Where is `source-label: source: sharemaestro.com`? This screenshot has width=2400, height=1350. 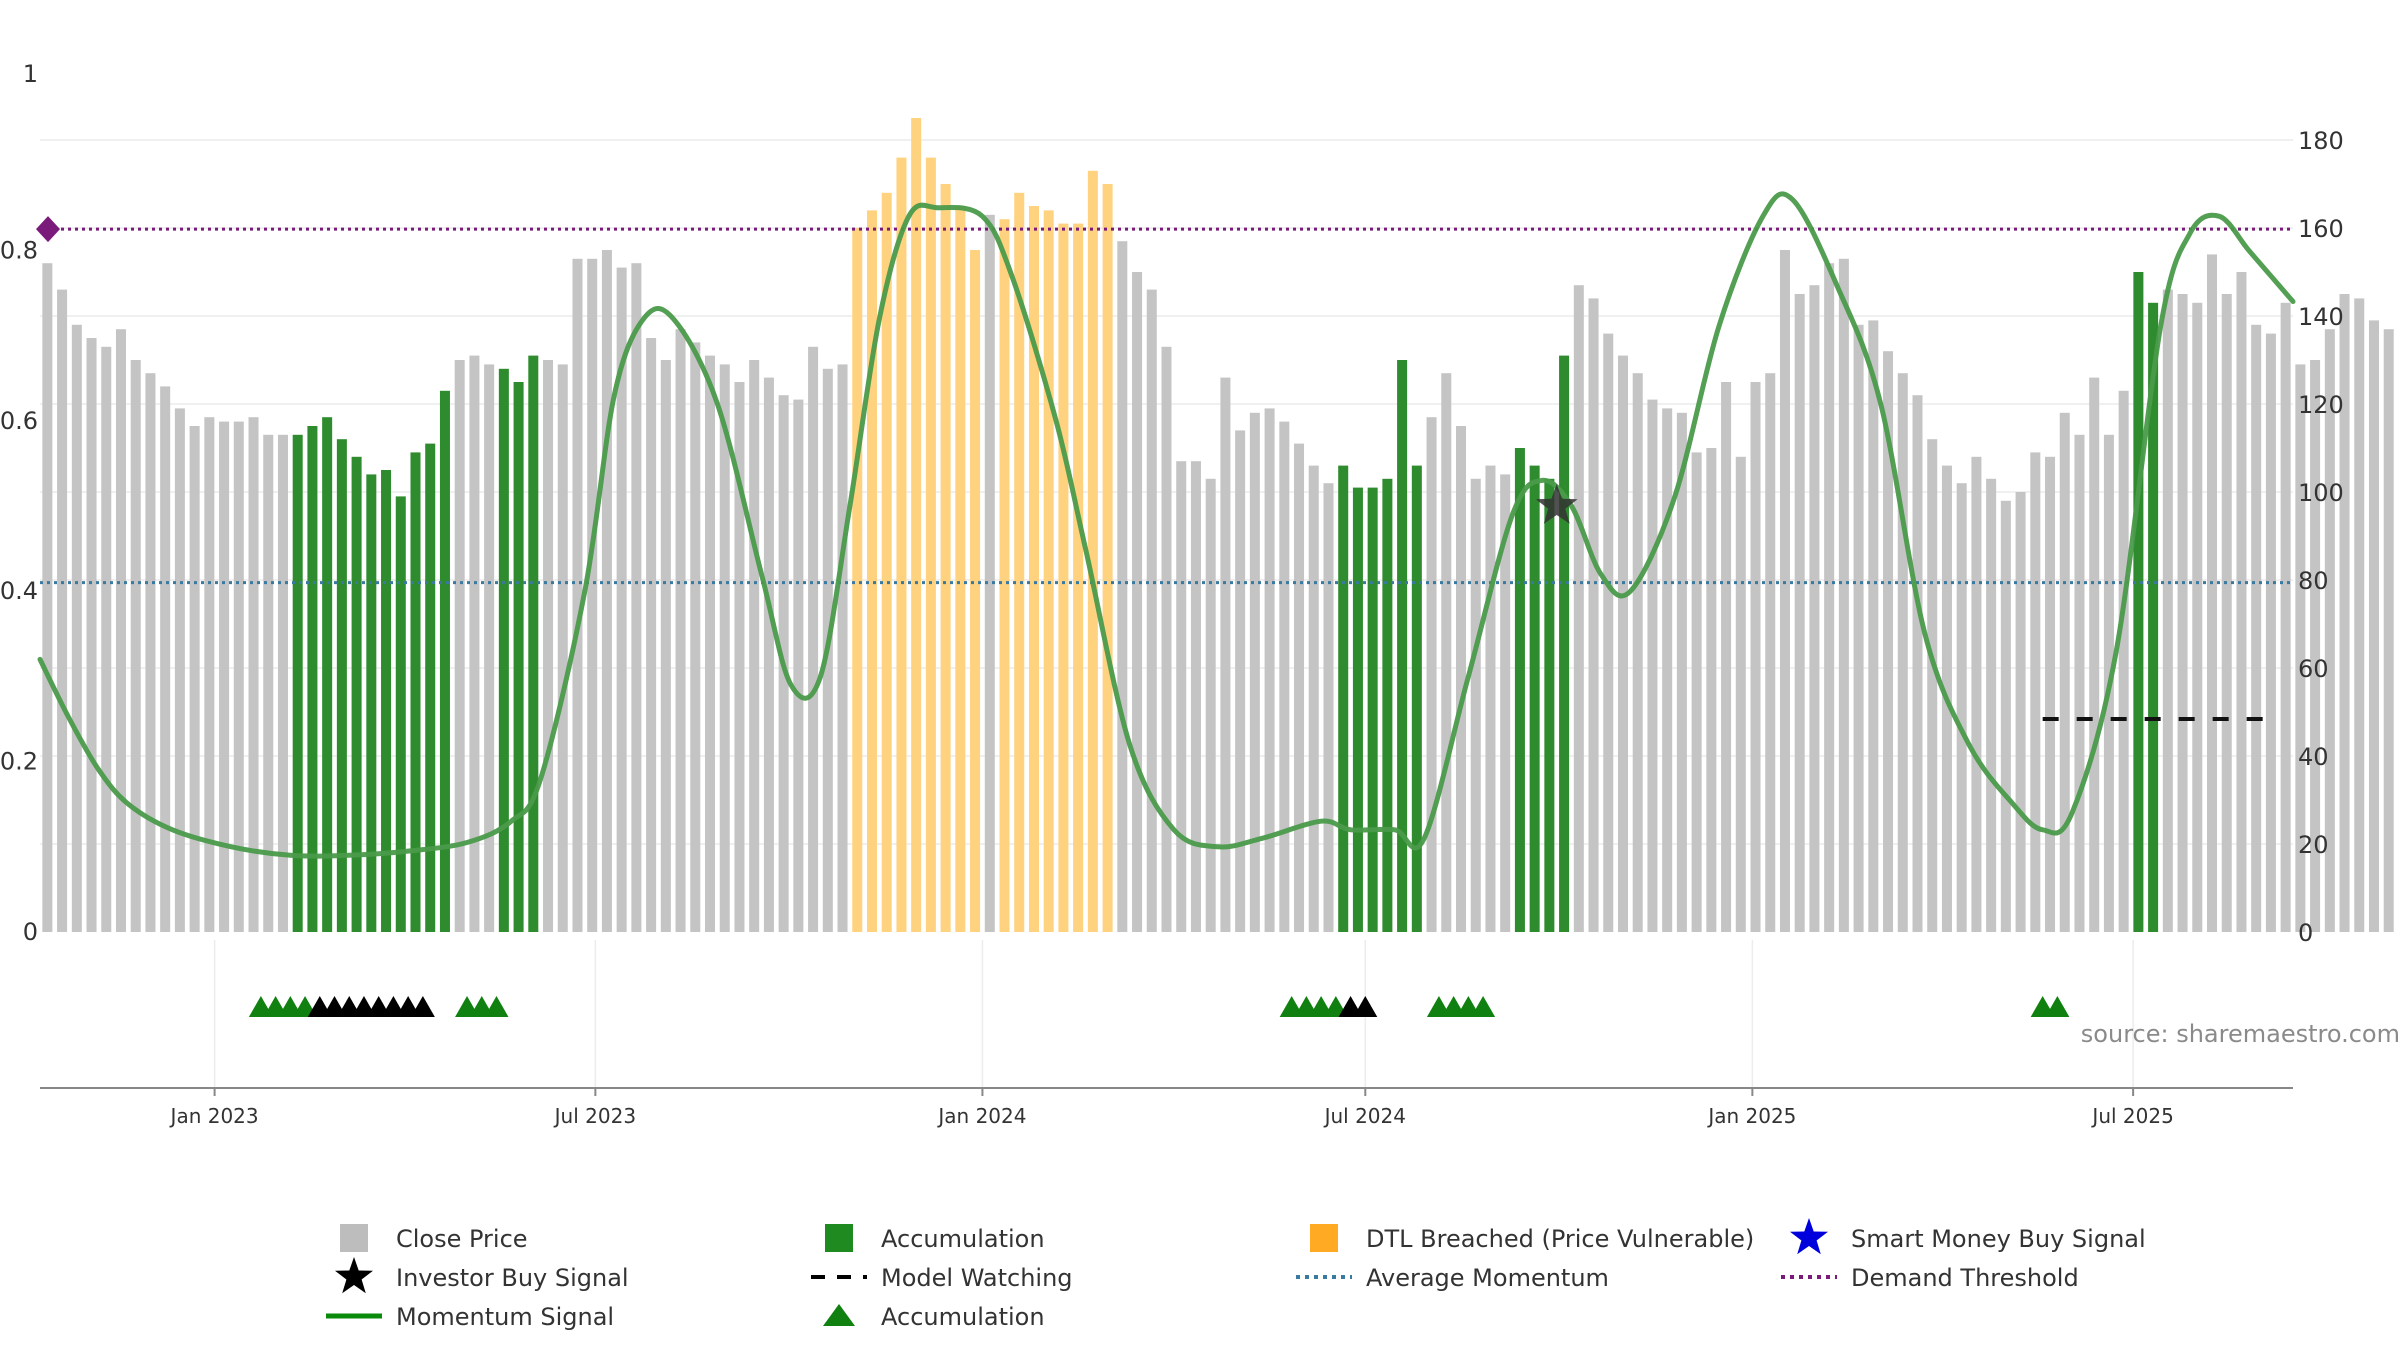 source-label: source: sharemaestro.com is located at coordinates (2240, 1034).